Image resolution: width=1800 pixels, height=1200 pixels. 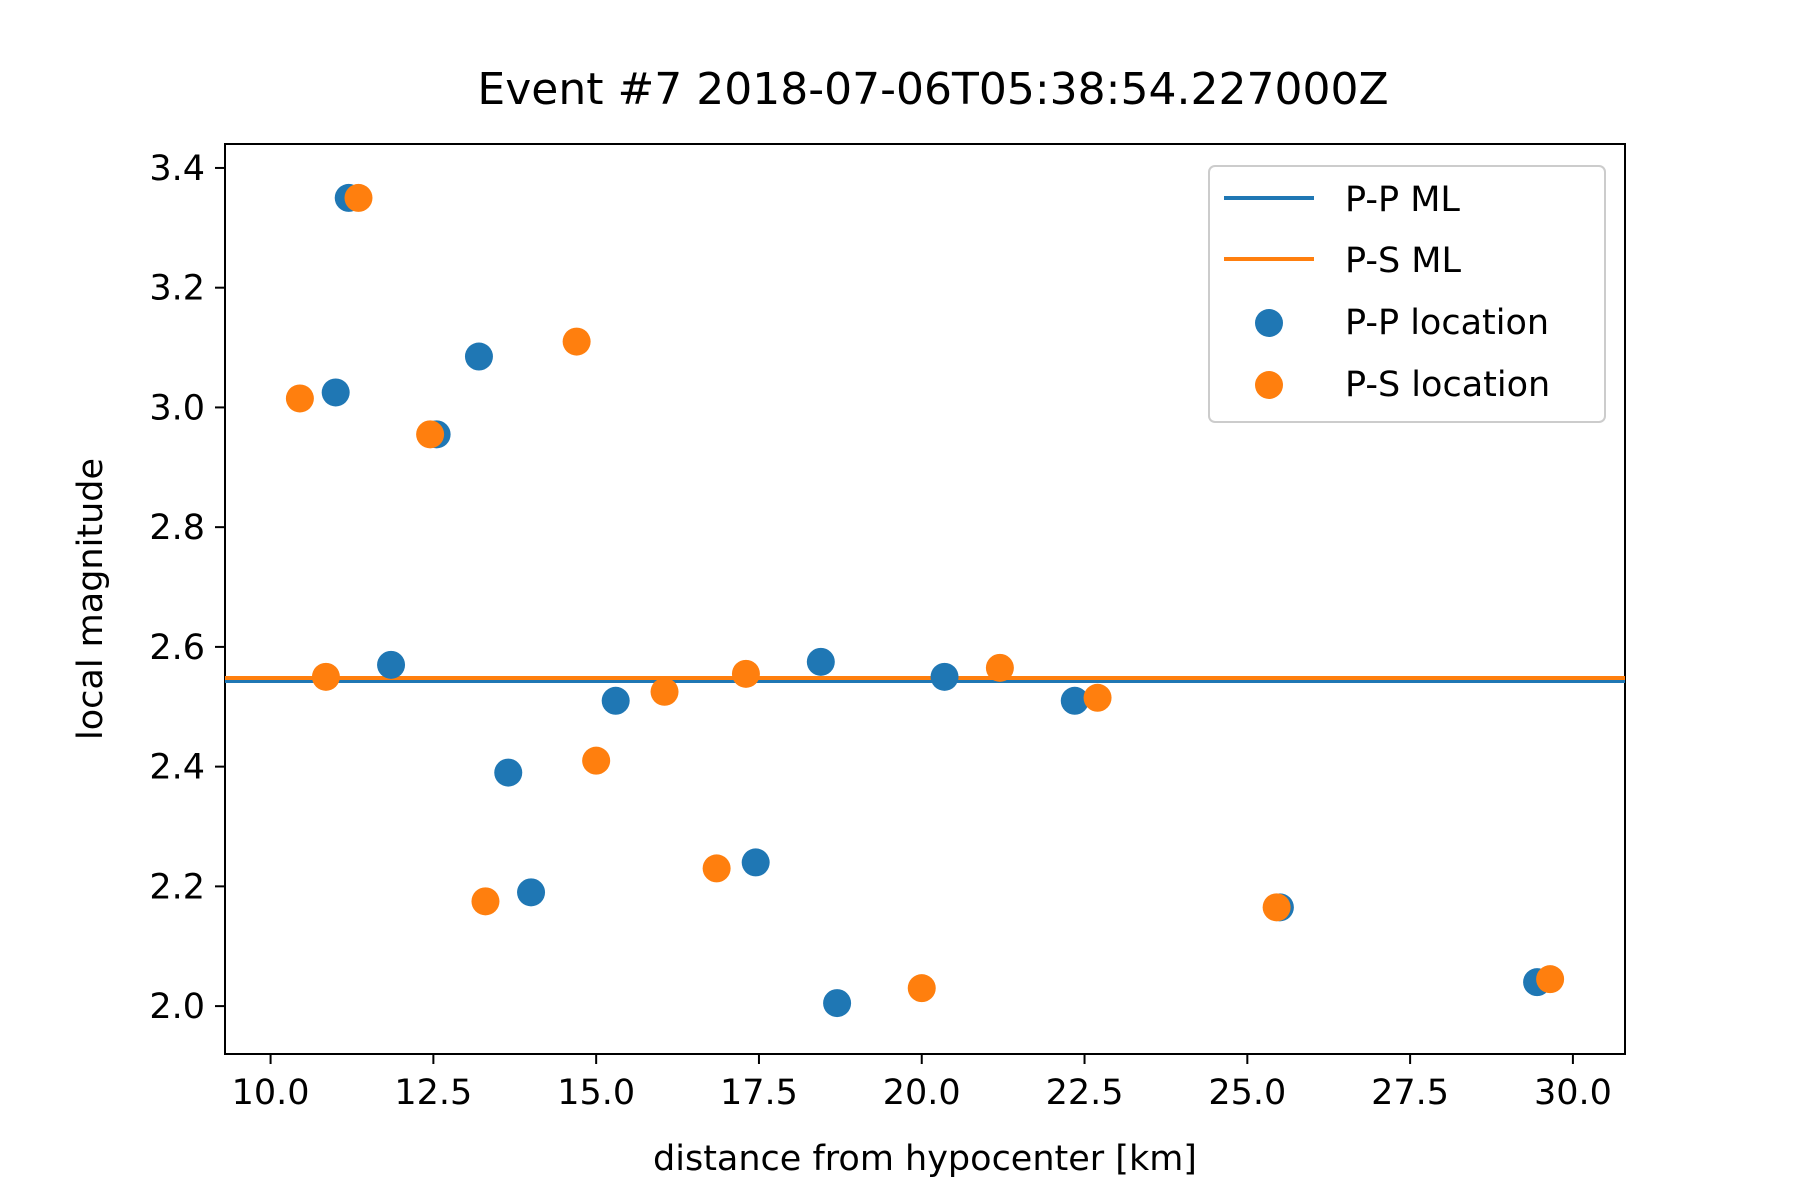 I want to click on y-tick-label: 3.2, so click(x=177, y=289).